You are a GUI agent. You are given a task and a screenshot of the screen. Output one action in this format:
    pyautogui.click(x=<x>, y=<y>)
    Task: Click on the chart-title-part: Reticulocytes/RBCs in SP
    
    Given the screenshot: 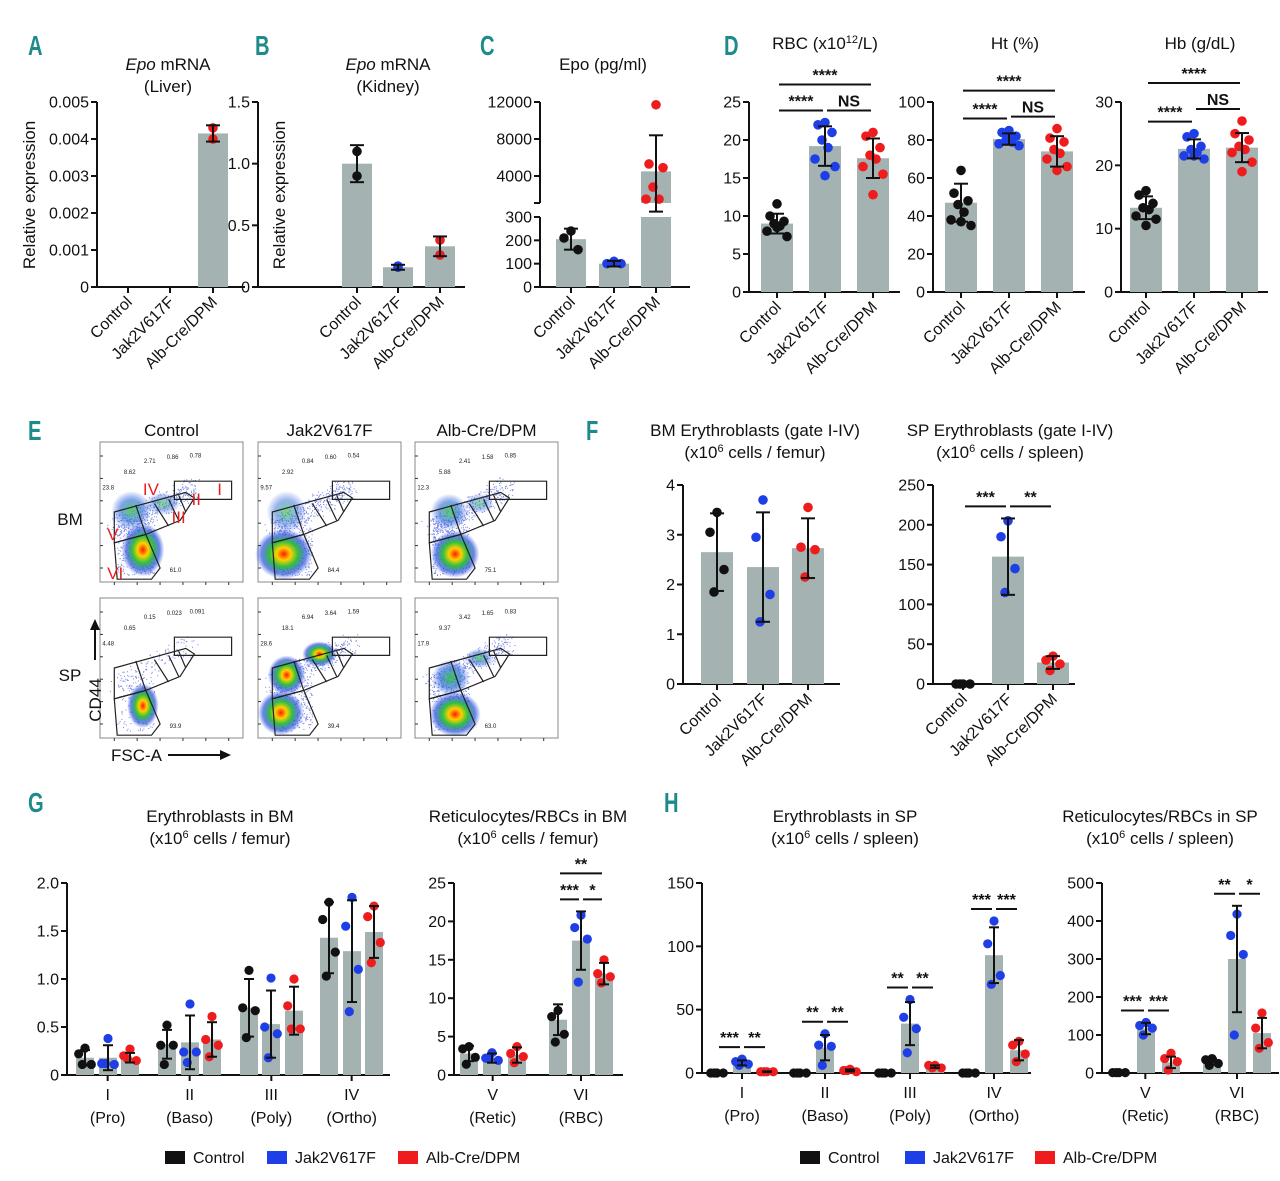 What is the action you would take?
    pyautogui.click(x=1160, y=816)
    